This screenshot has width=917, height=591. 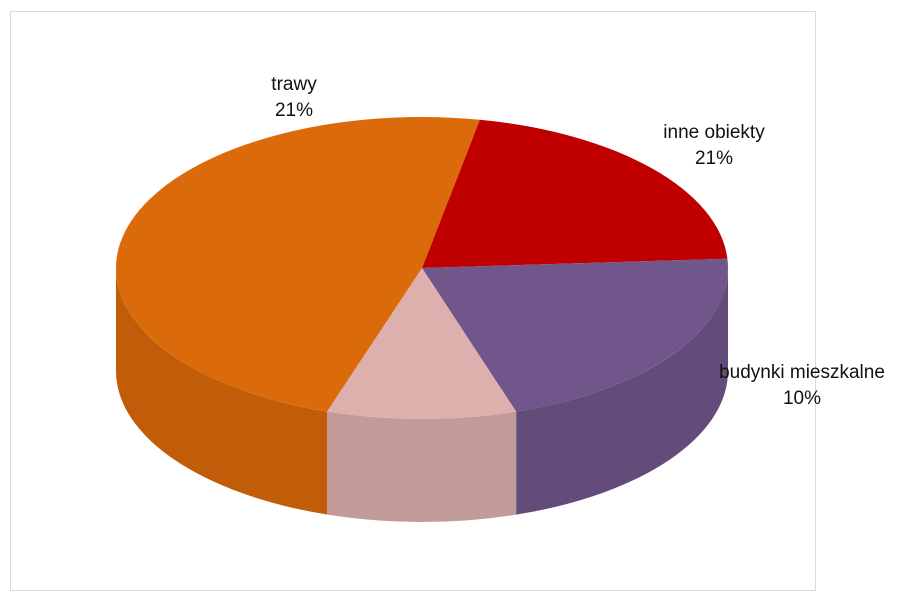 I want to click on pie-side-unlabeled, so click(x=222, y=391).